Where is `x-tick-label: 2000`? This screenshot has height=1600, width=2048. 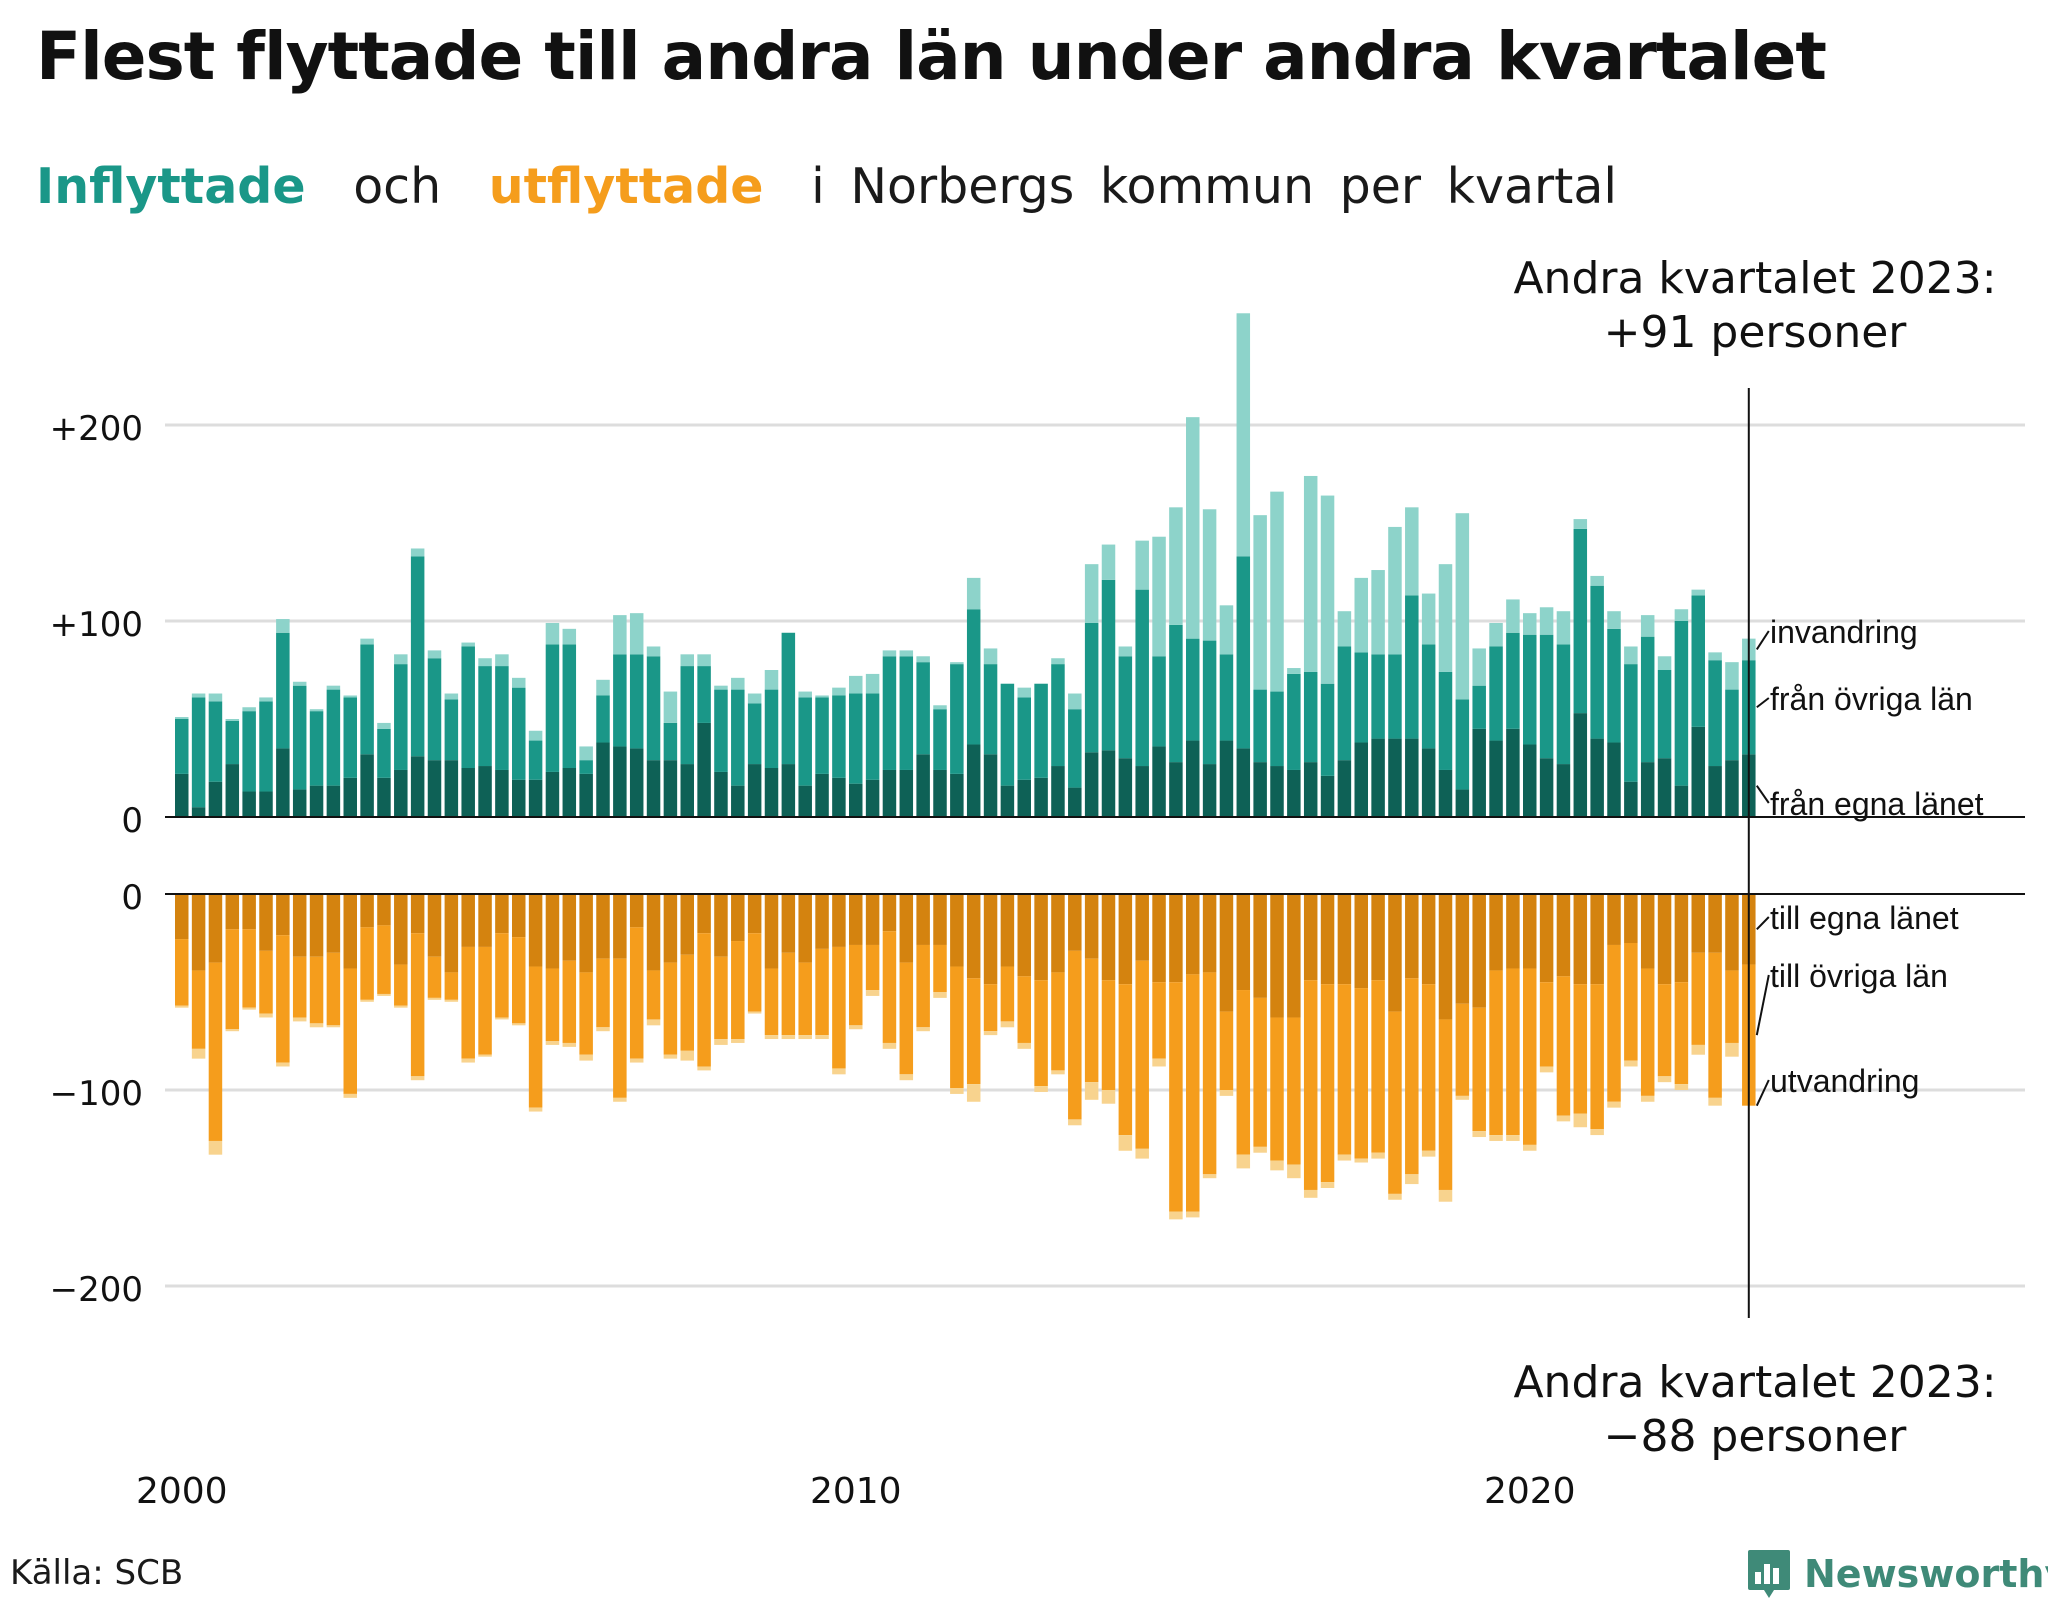 x-tick-label: 2000 is located at coordinates (182, 1491).